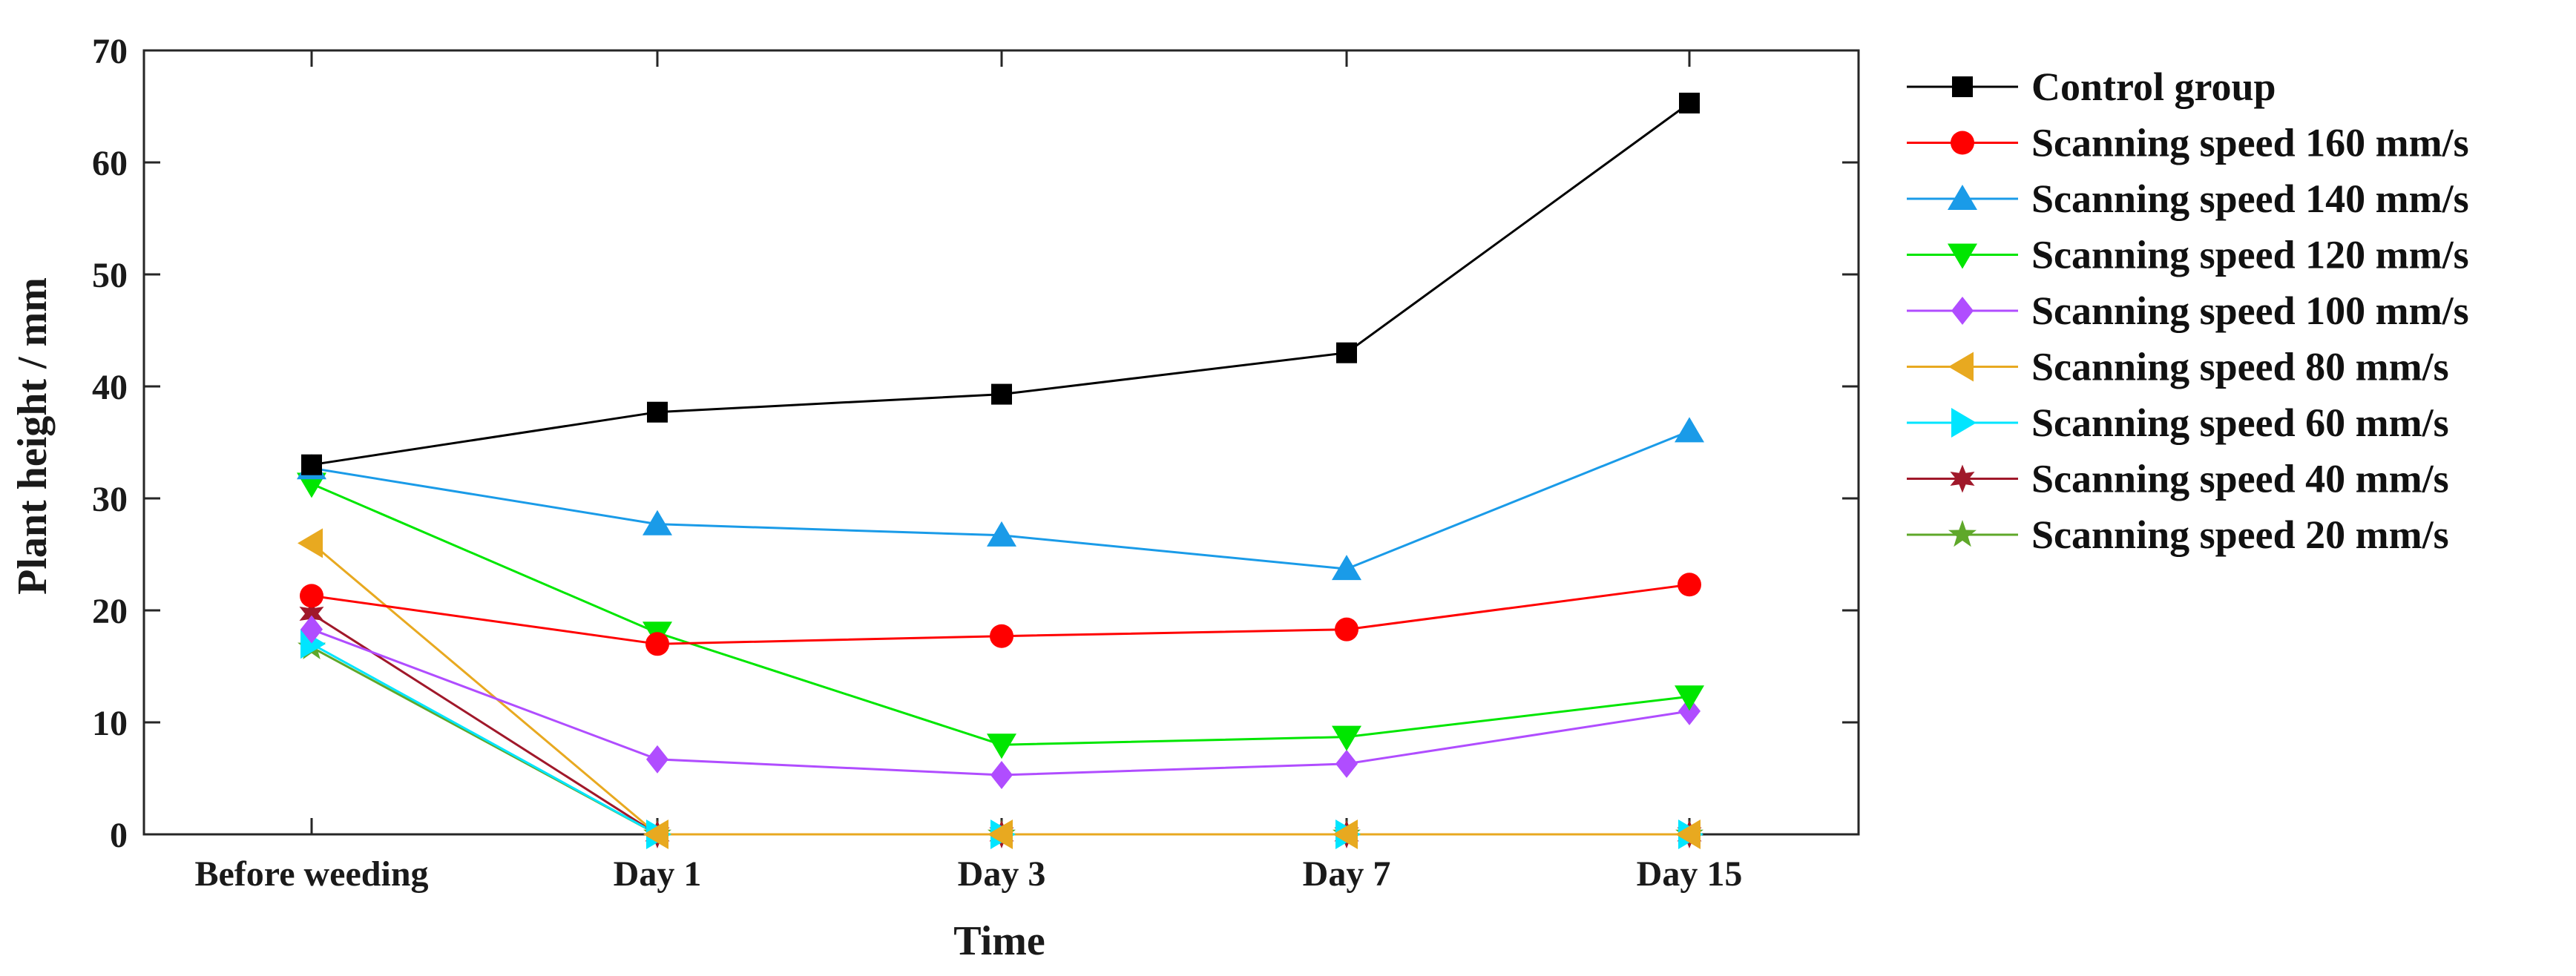 This screenshot has width=2576, height=976. What do you see at coordinates (110, 275) in the screenshot?
I see `y-tick-label: 50` at bounding box center [110, 275].